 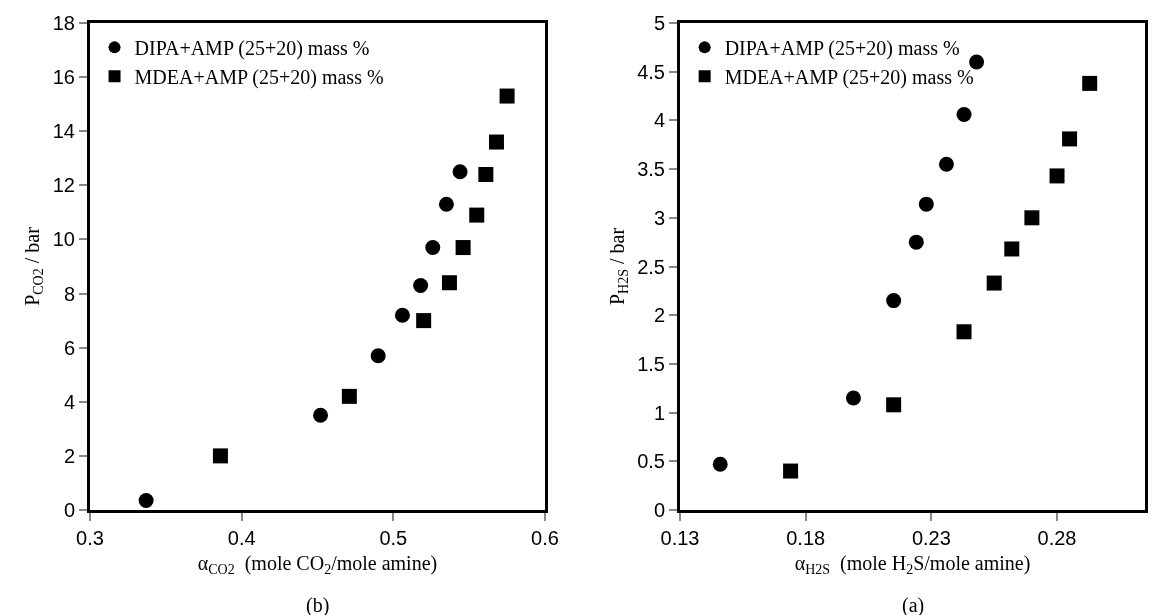 What do you see at coordinates (659, 217) in the screenshot?
I see `y-tick-label: 3` at bounding box center [659, 217].